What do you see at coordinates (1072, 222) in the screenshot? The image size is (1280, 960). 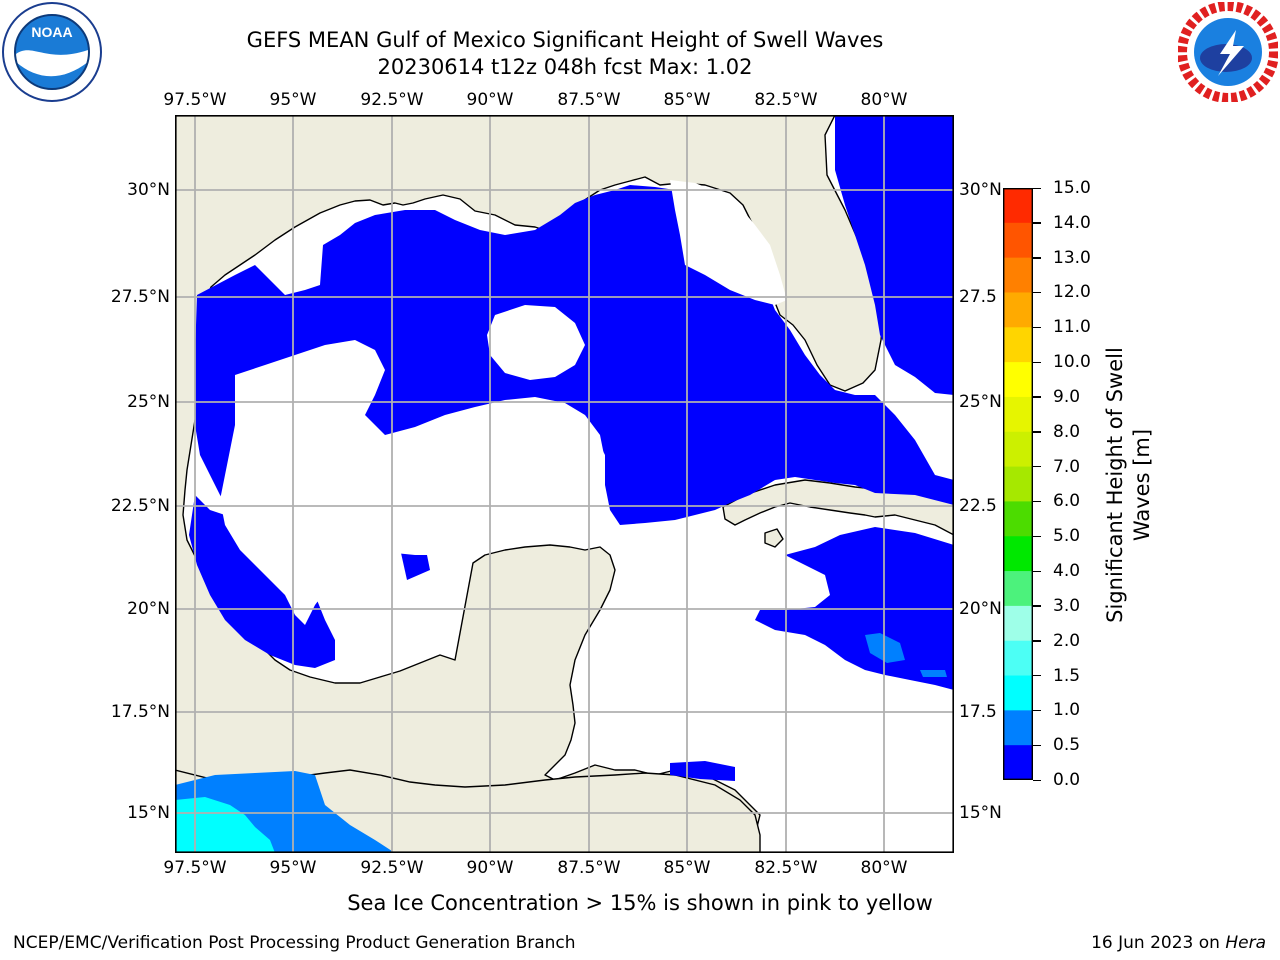 I see `colorbar-tick-label: 14.0` at bounding box center [1072, 222].